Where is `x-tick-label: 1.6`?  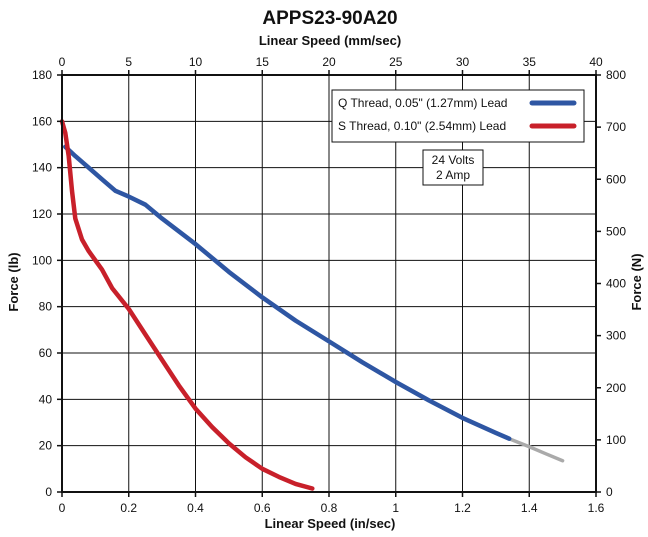
x-tick-label: 1.6 is located at coordinates (596, 508).